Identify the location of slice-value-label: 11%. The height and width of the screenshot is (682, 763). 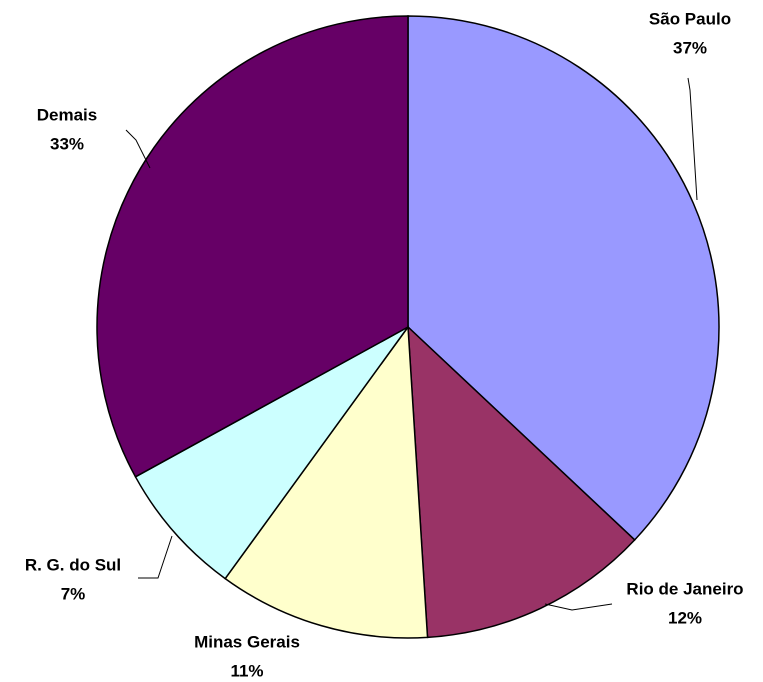
(246, 670).